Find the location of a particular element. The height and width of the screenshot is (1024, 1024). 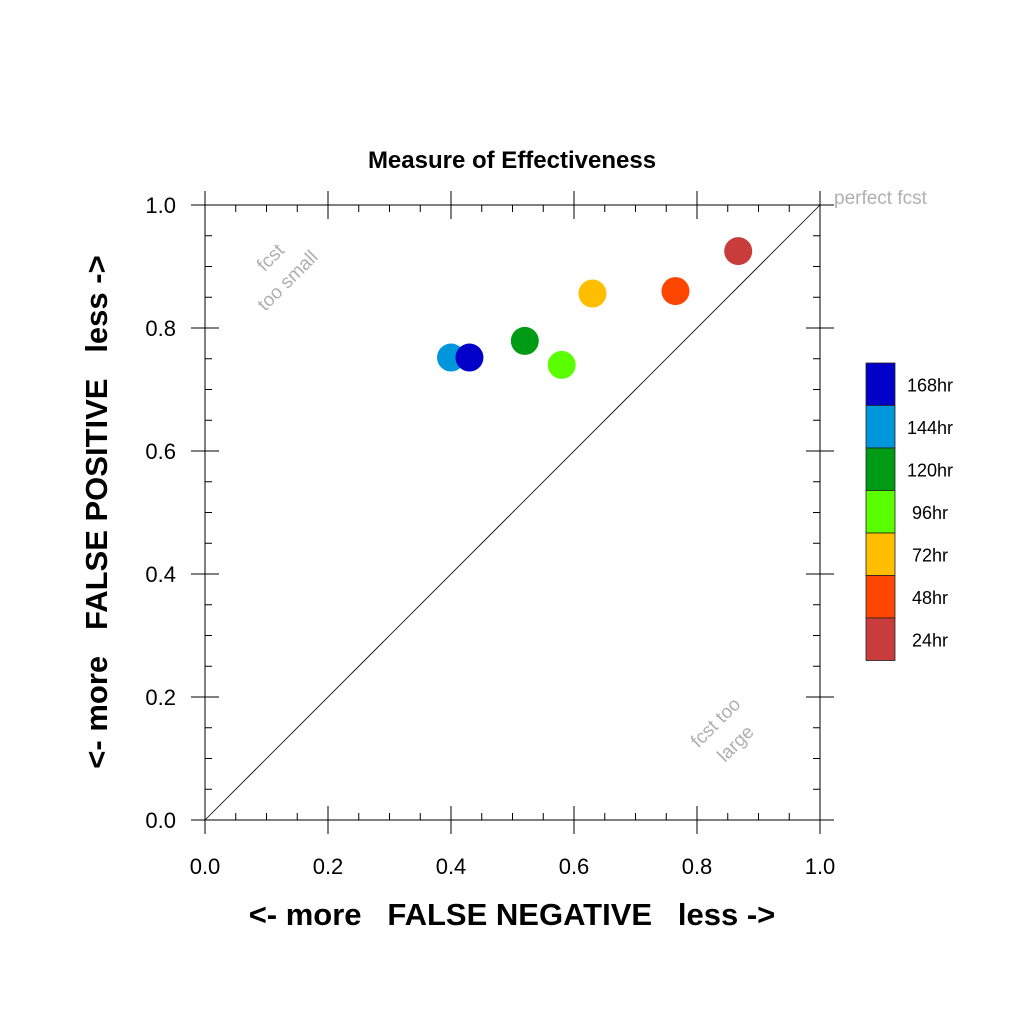

x-tick-label: 0.2 is located at coordinates (328, 866).